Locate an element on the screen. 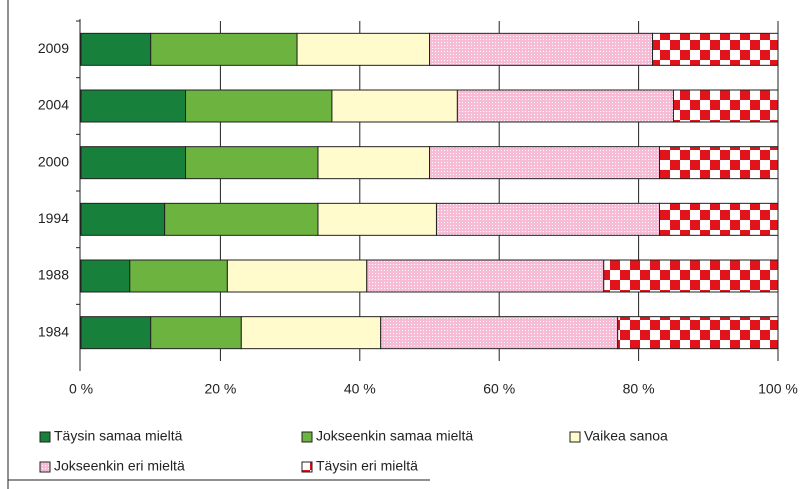 This screenshot has width=805, height=489. y-tick-label: 1994 is located at coordinates (53, 218).